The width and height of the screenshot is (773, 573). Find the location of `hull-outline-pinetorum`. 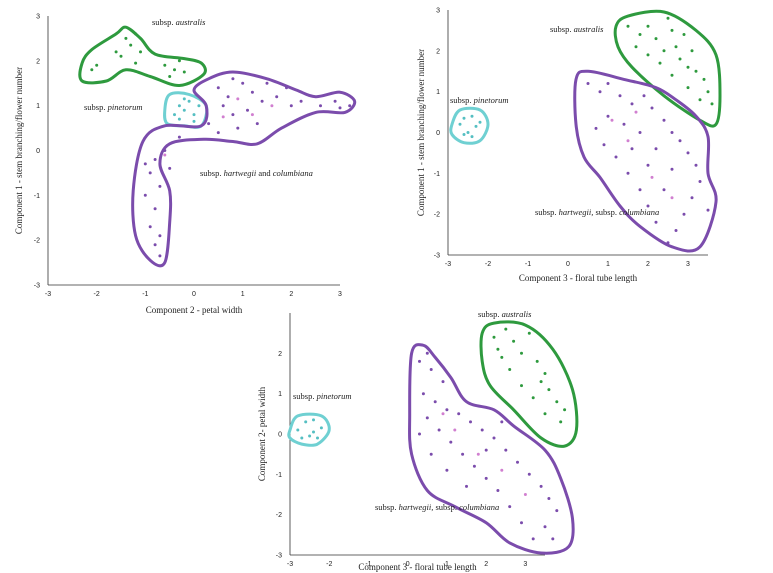

hull-outline-pinetorum is located at coordinates (309, 429).